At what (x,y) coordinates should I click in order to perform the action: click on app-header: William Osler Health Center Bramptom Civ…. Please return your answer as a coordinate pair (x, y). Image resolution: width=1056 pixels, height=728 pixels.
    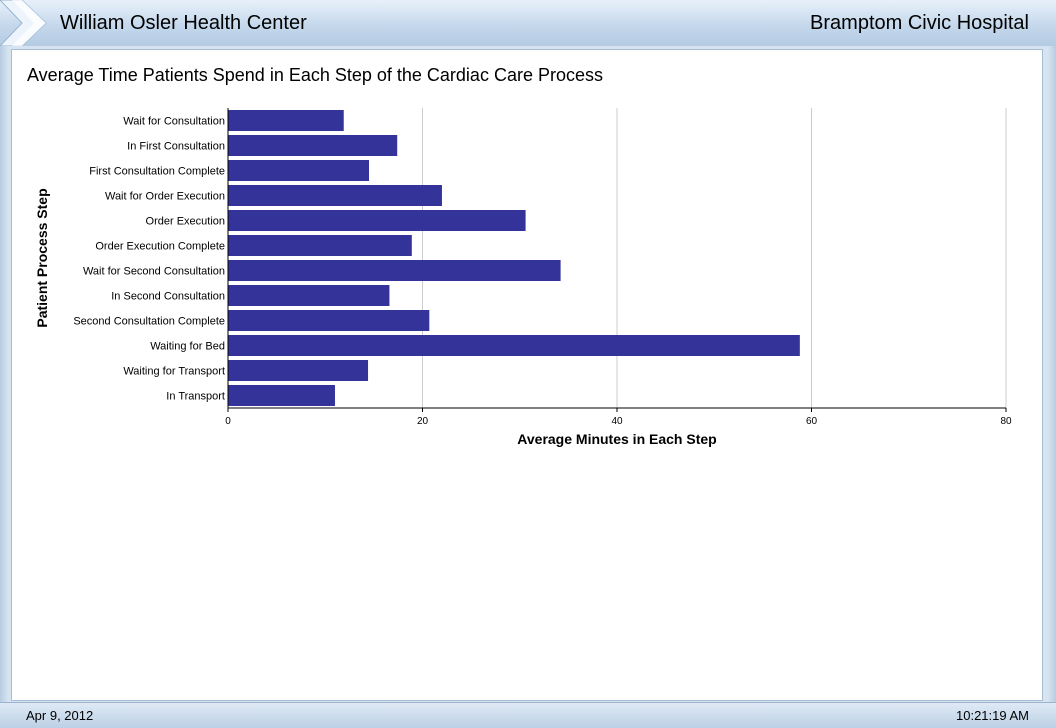
    Looking at the image, I should click on (528, 23).